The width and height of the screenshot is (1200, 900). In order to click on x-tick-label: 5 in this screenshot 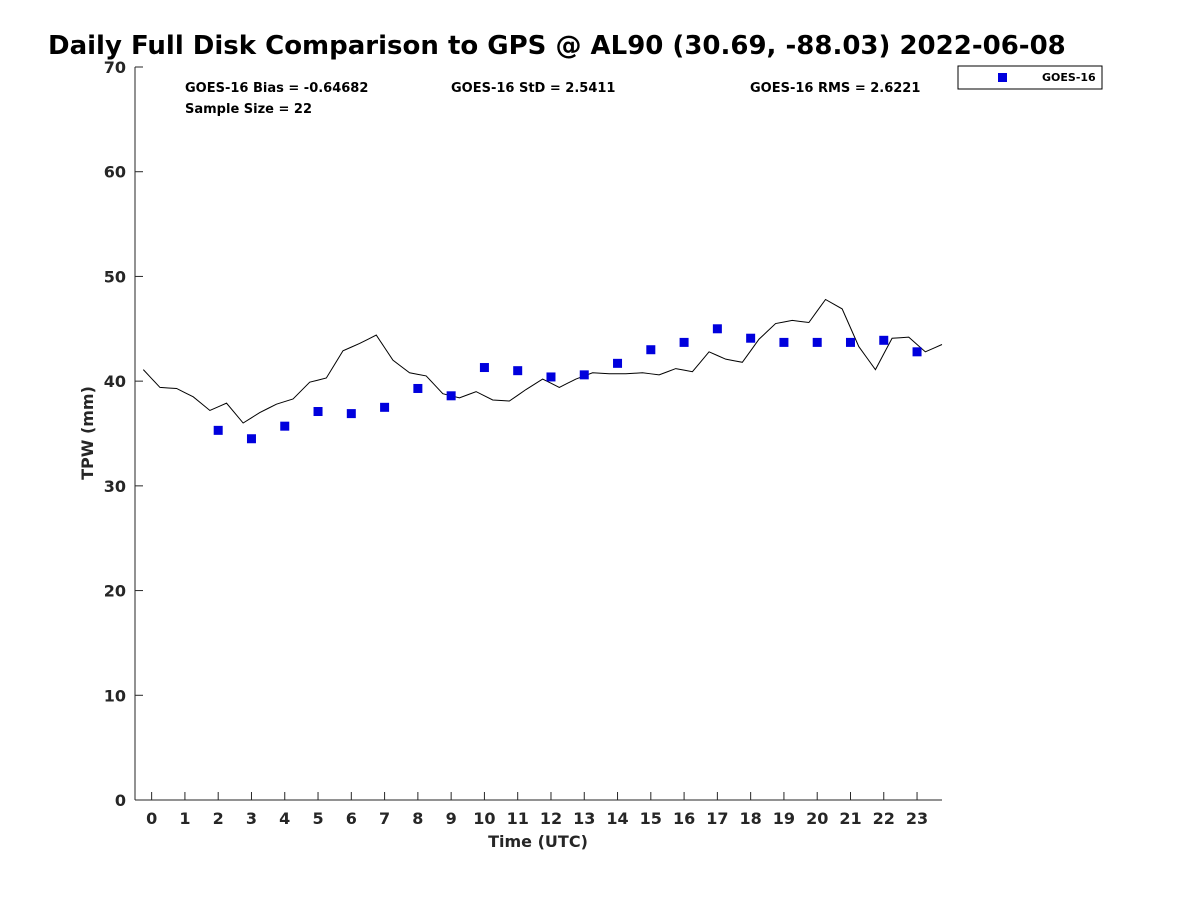, I will do `click(317, 818)`.